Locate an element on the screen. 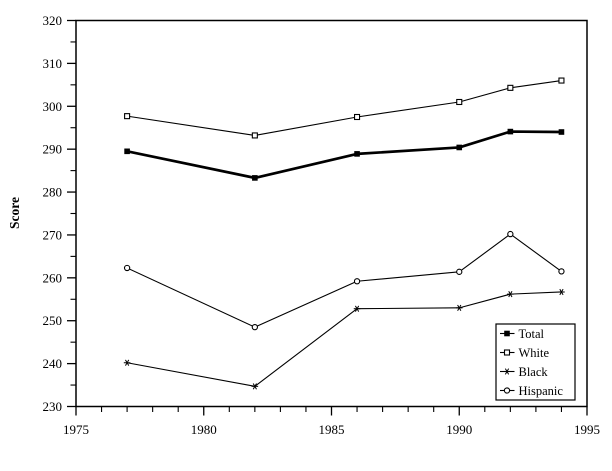  legend-box is located at coordinates (535, 362).